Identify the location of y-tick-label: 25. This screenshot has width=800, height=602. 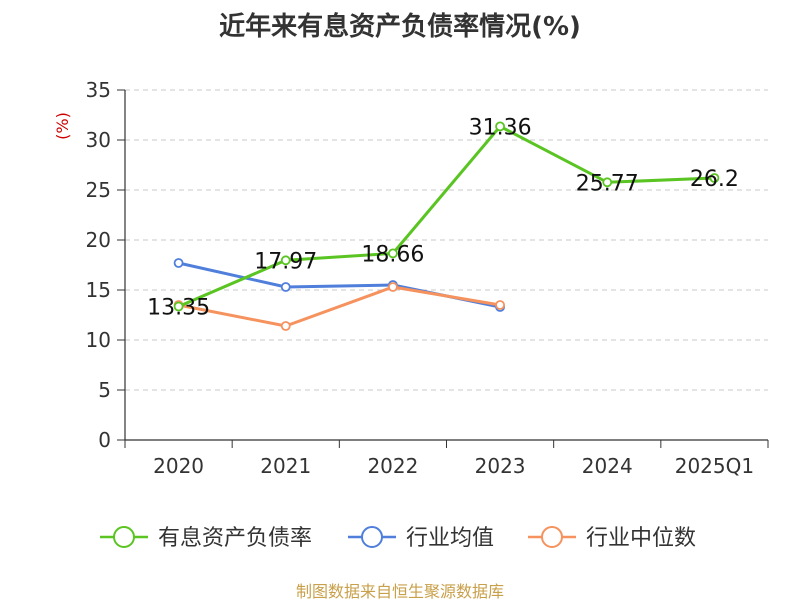
(98, 190).